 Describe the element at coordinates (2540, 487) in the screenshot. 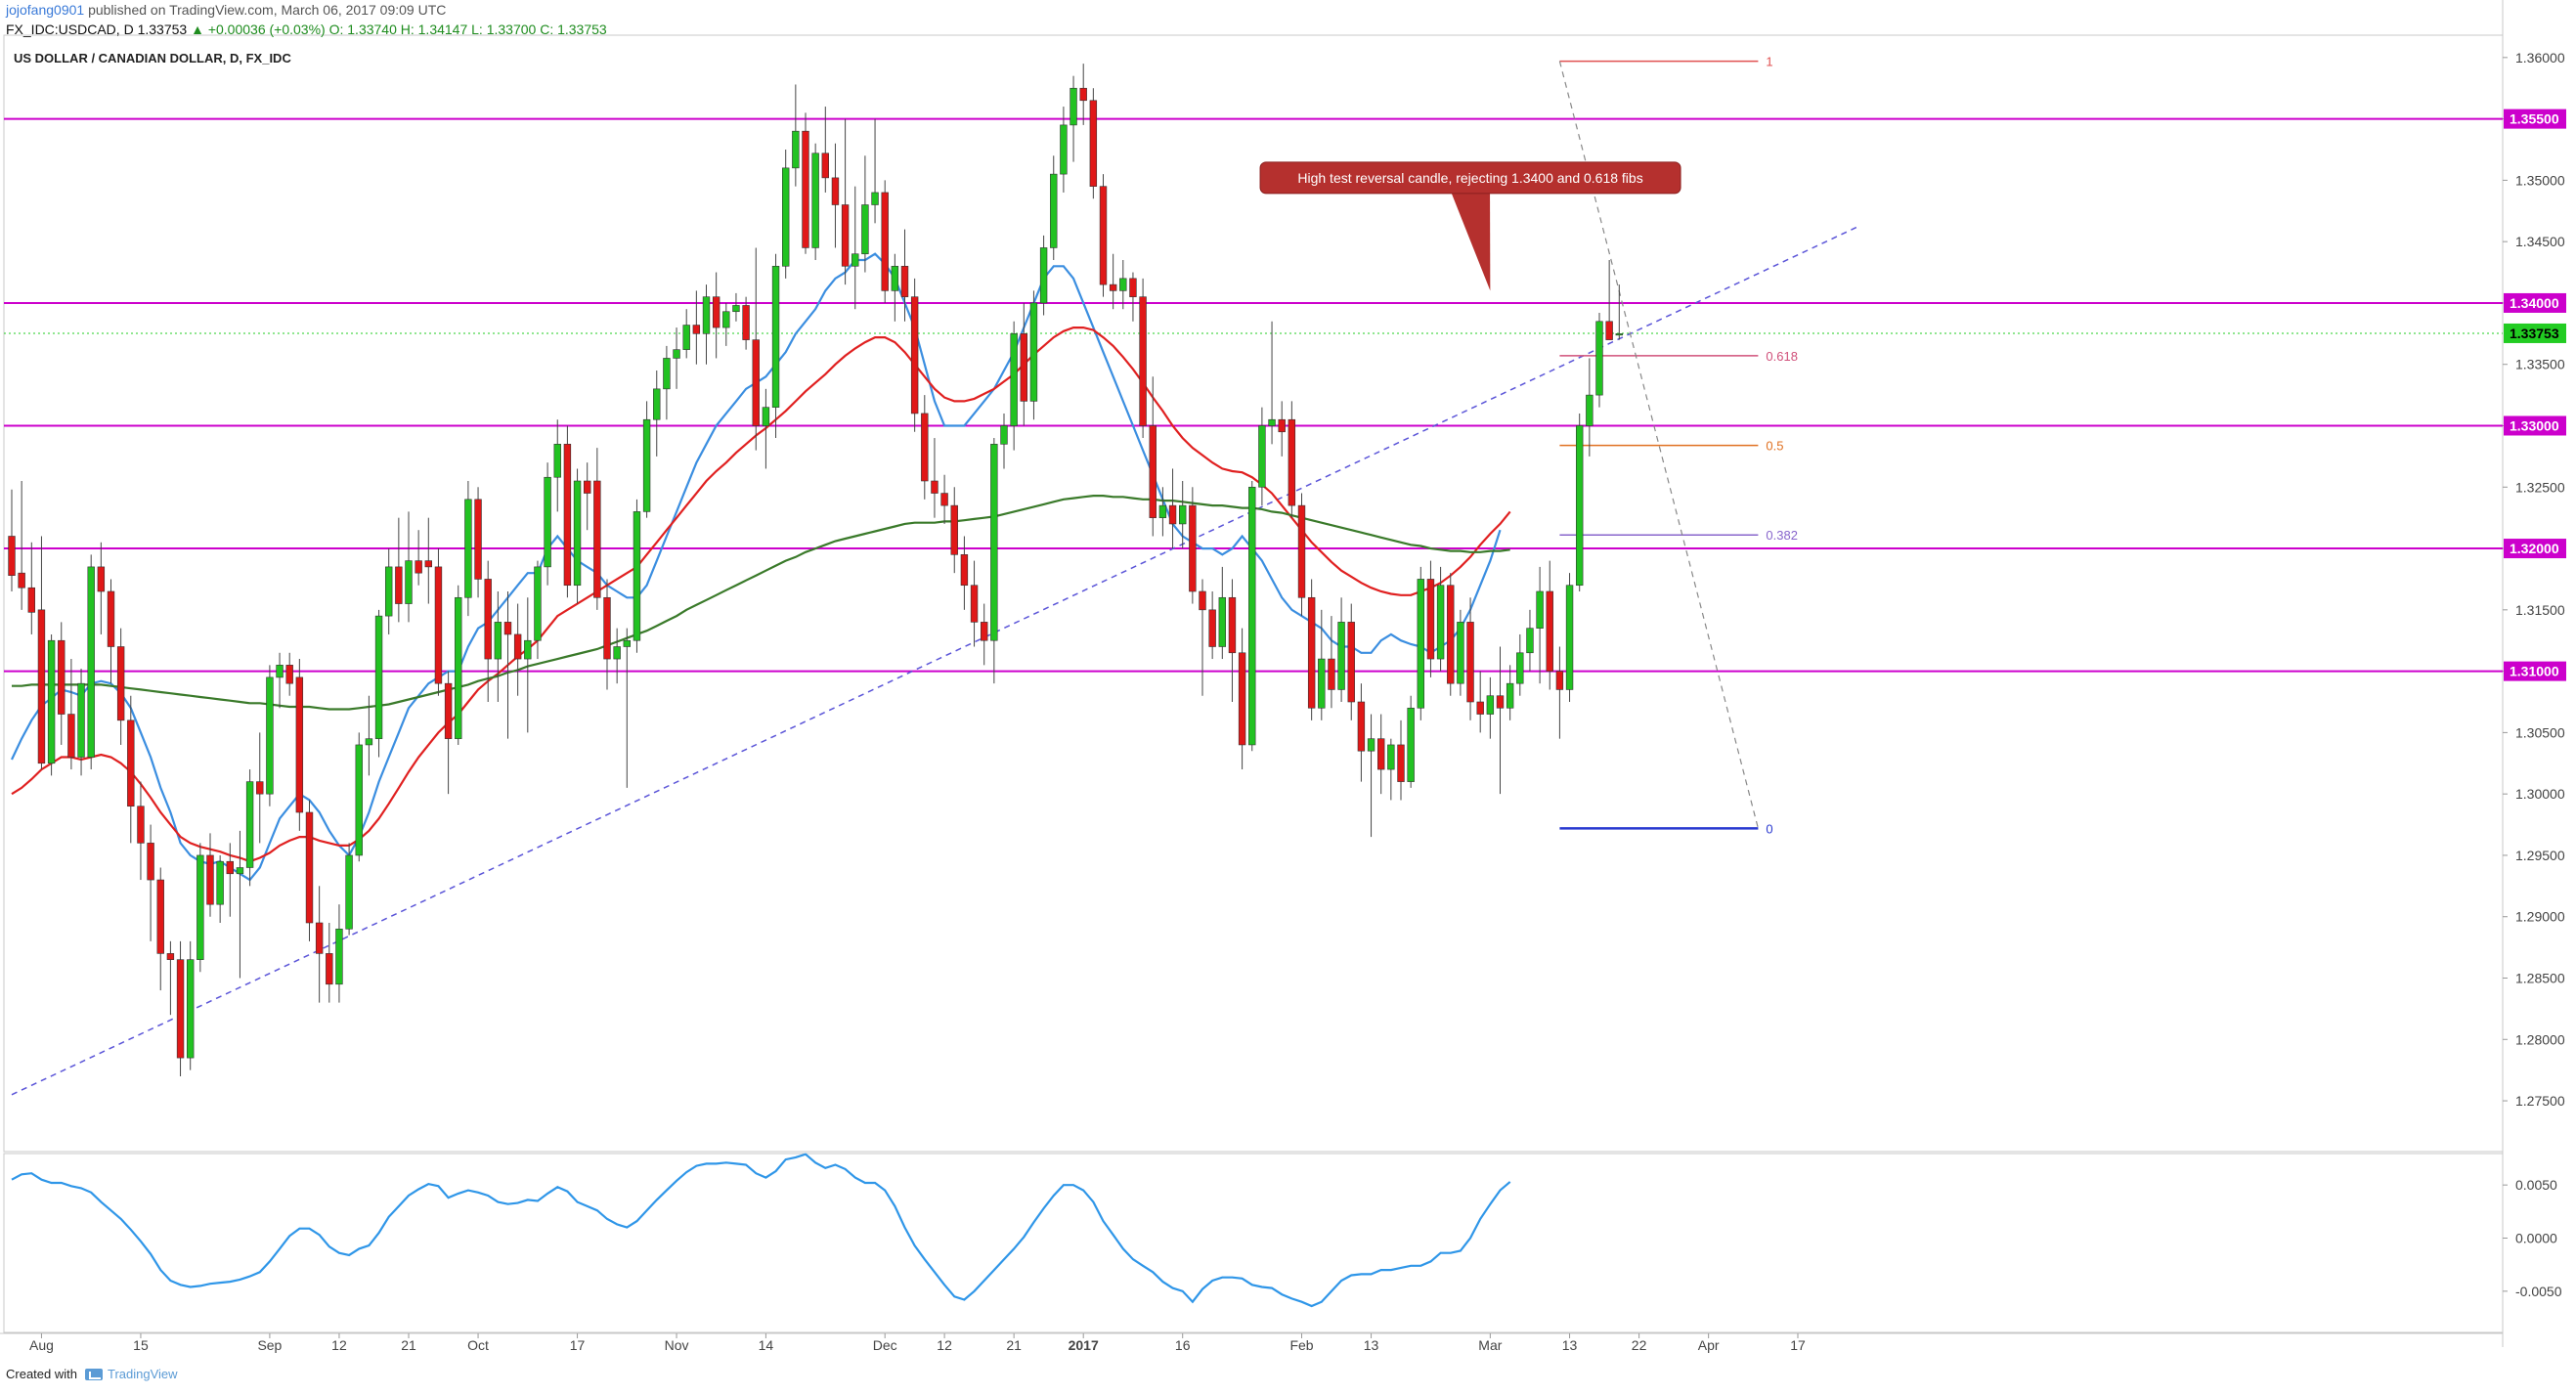

I see `y-tick-label: 1.32500` at that location.